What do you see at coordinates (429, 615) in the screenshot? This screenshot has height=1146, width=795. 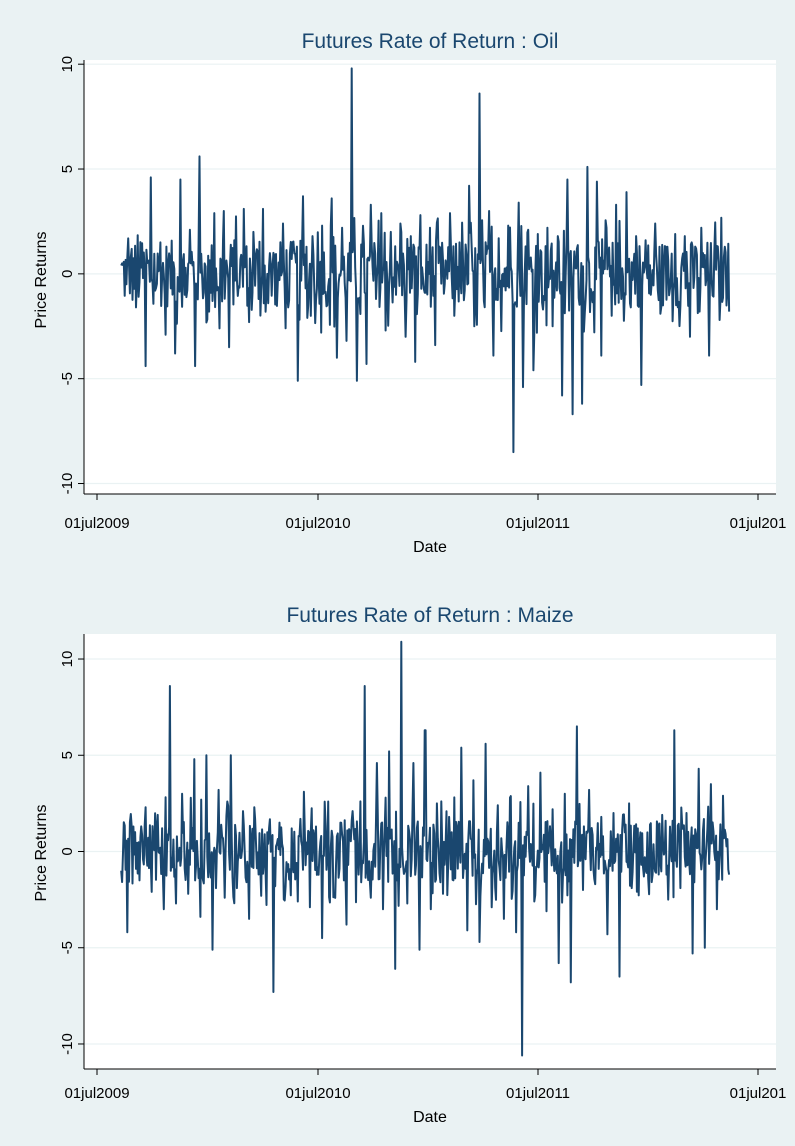 I see `maize-chart-title: Futures Rate of Return : Maize` at bounding box center [429, 615].